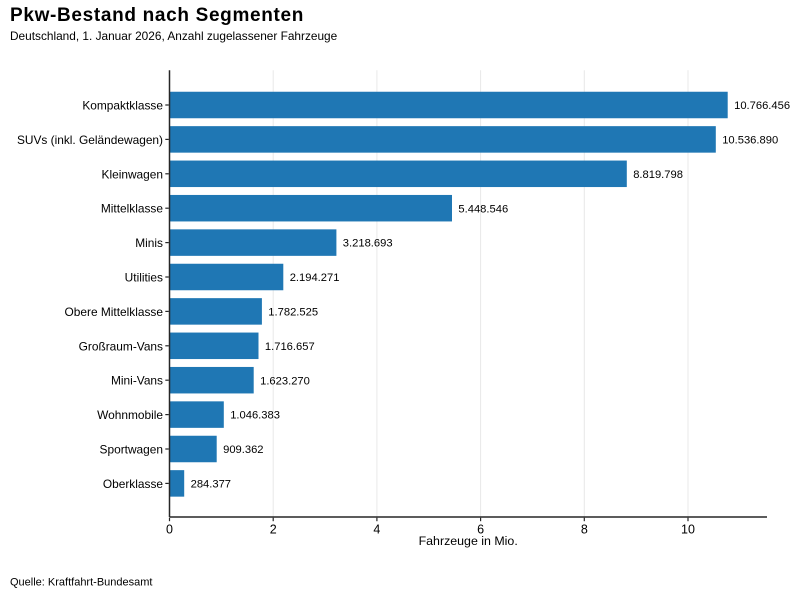 The height and width of the screenshot is (605, 800). Describe the element at coordinates (144, 278) in the screenshot. I see `svg-text: Utilities` at that location.